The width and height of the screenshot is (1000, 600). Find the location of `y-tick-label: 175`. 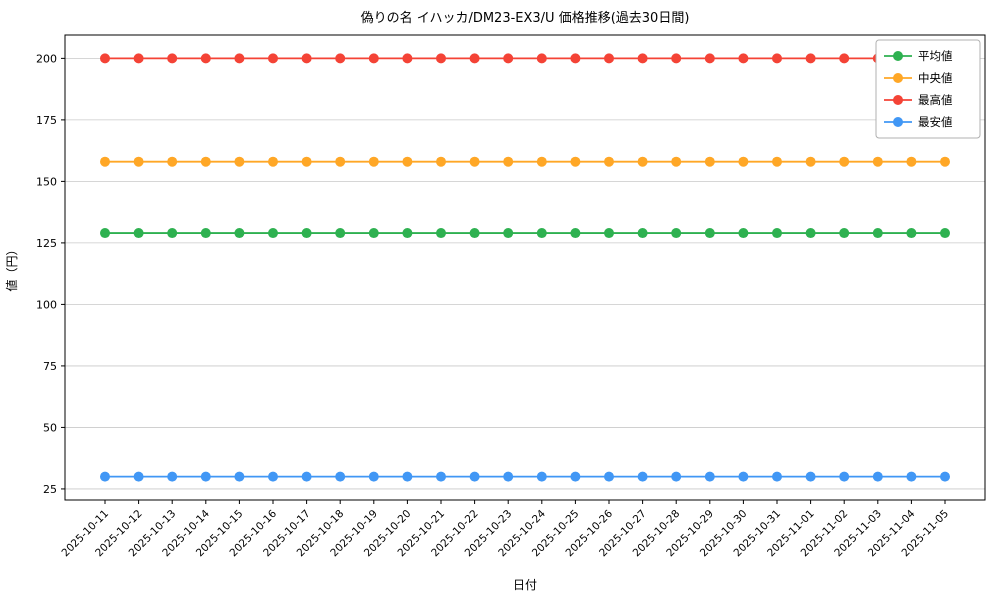

y-tick-label: 175 is located at coordinates (46, 120).